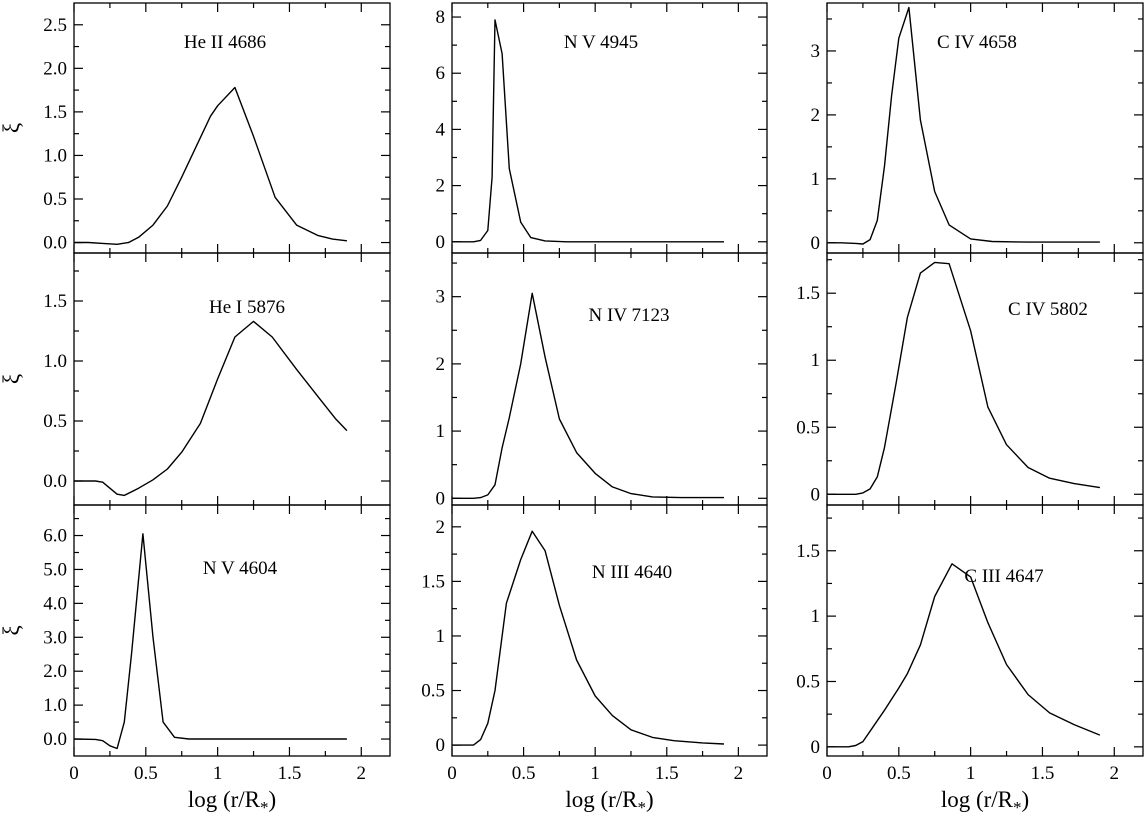 The image size is (1147, 817). What do you see at coordinates (55, 536) in the screenshot?
I see `y-tick-label: 6.0` at bounding box center [55, 536].